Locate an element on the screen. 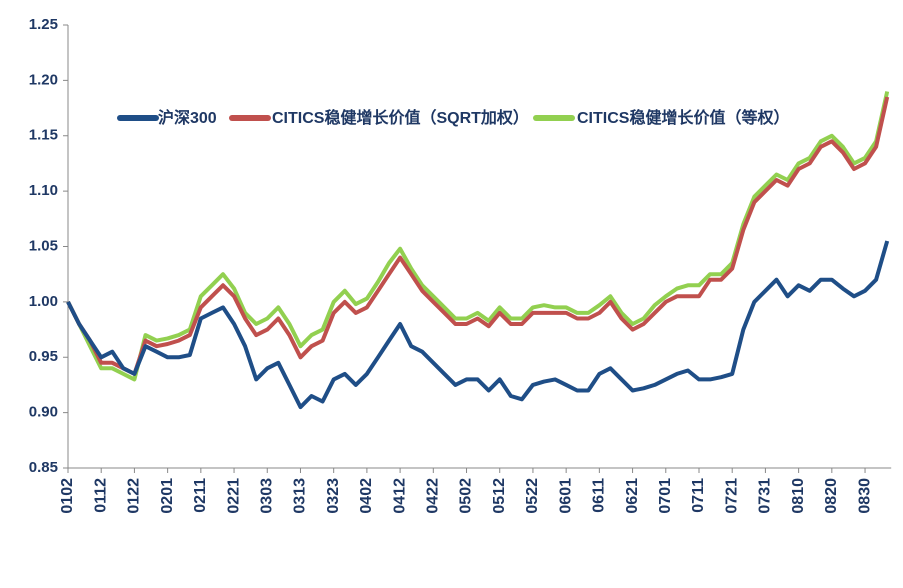 This screenshot has height=588, width=903. x-tick-label: 0412 is located at coordinates (399, 496).